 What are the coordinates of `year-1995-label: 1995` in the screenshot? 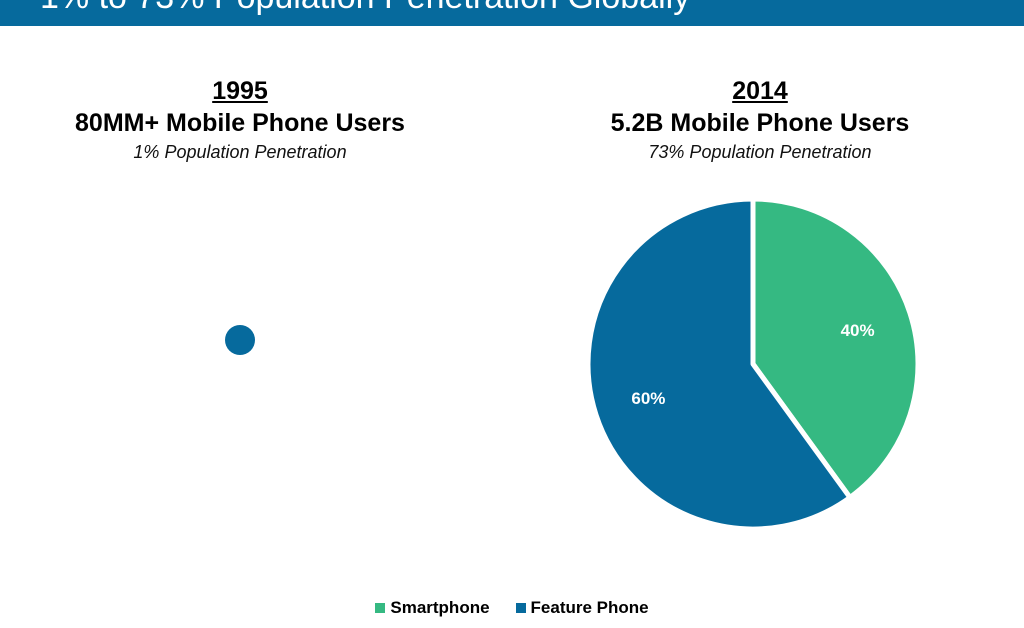 It's located at (240, 91).